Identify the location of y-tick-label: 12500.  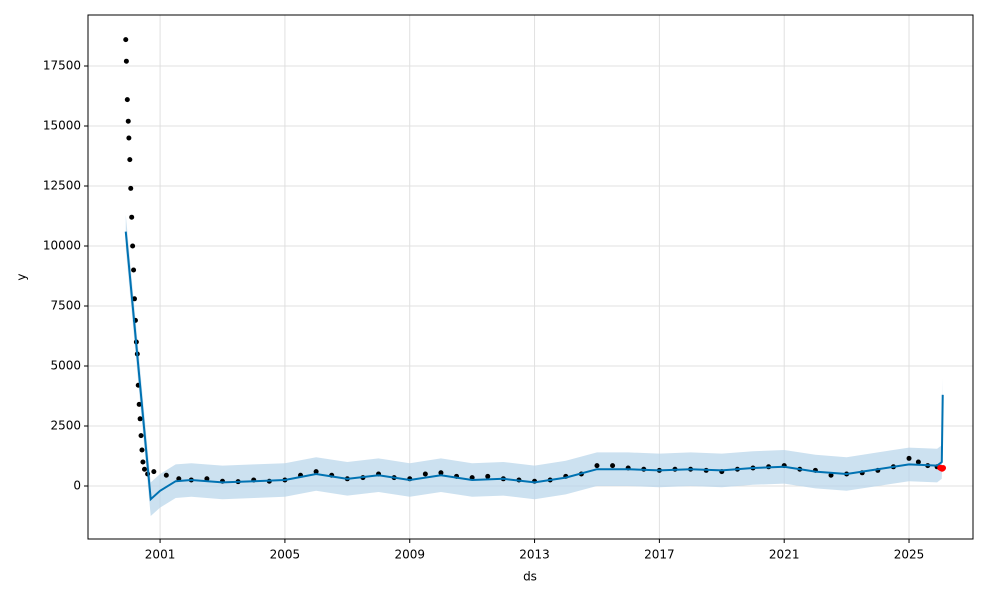
(62, 186).